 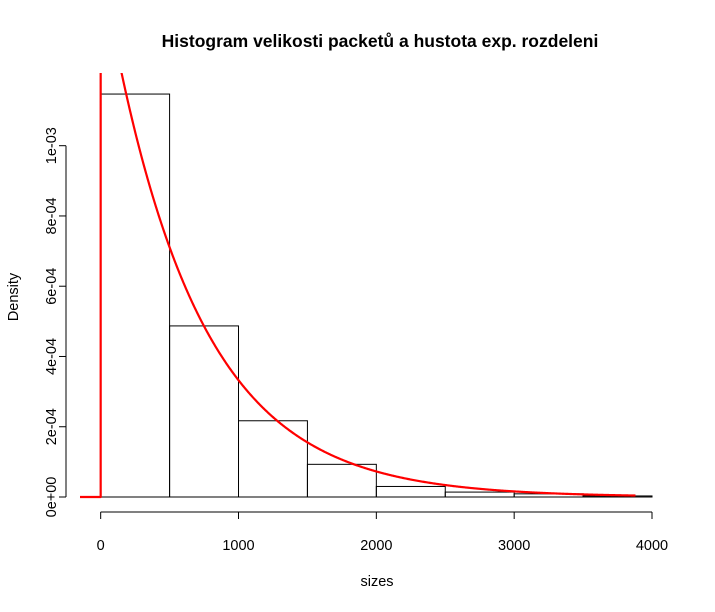 What do you see at coordinates (652, 546) in the screenshot?
I see `x-tick-label-4: 4000` at bounding box center [652, 546].